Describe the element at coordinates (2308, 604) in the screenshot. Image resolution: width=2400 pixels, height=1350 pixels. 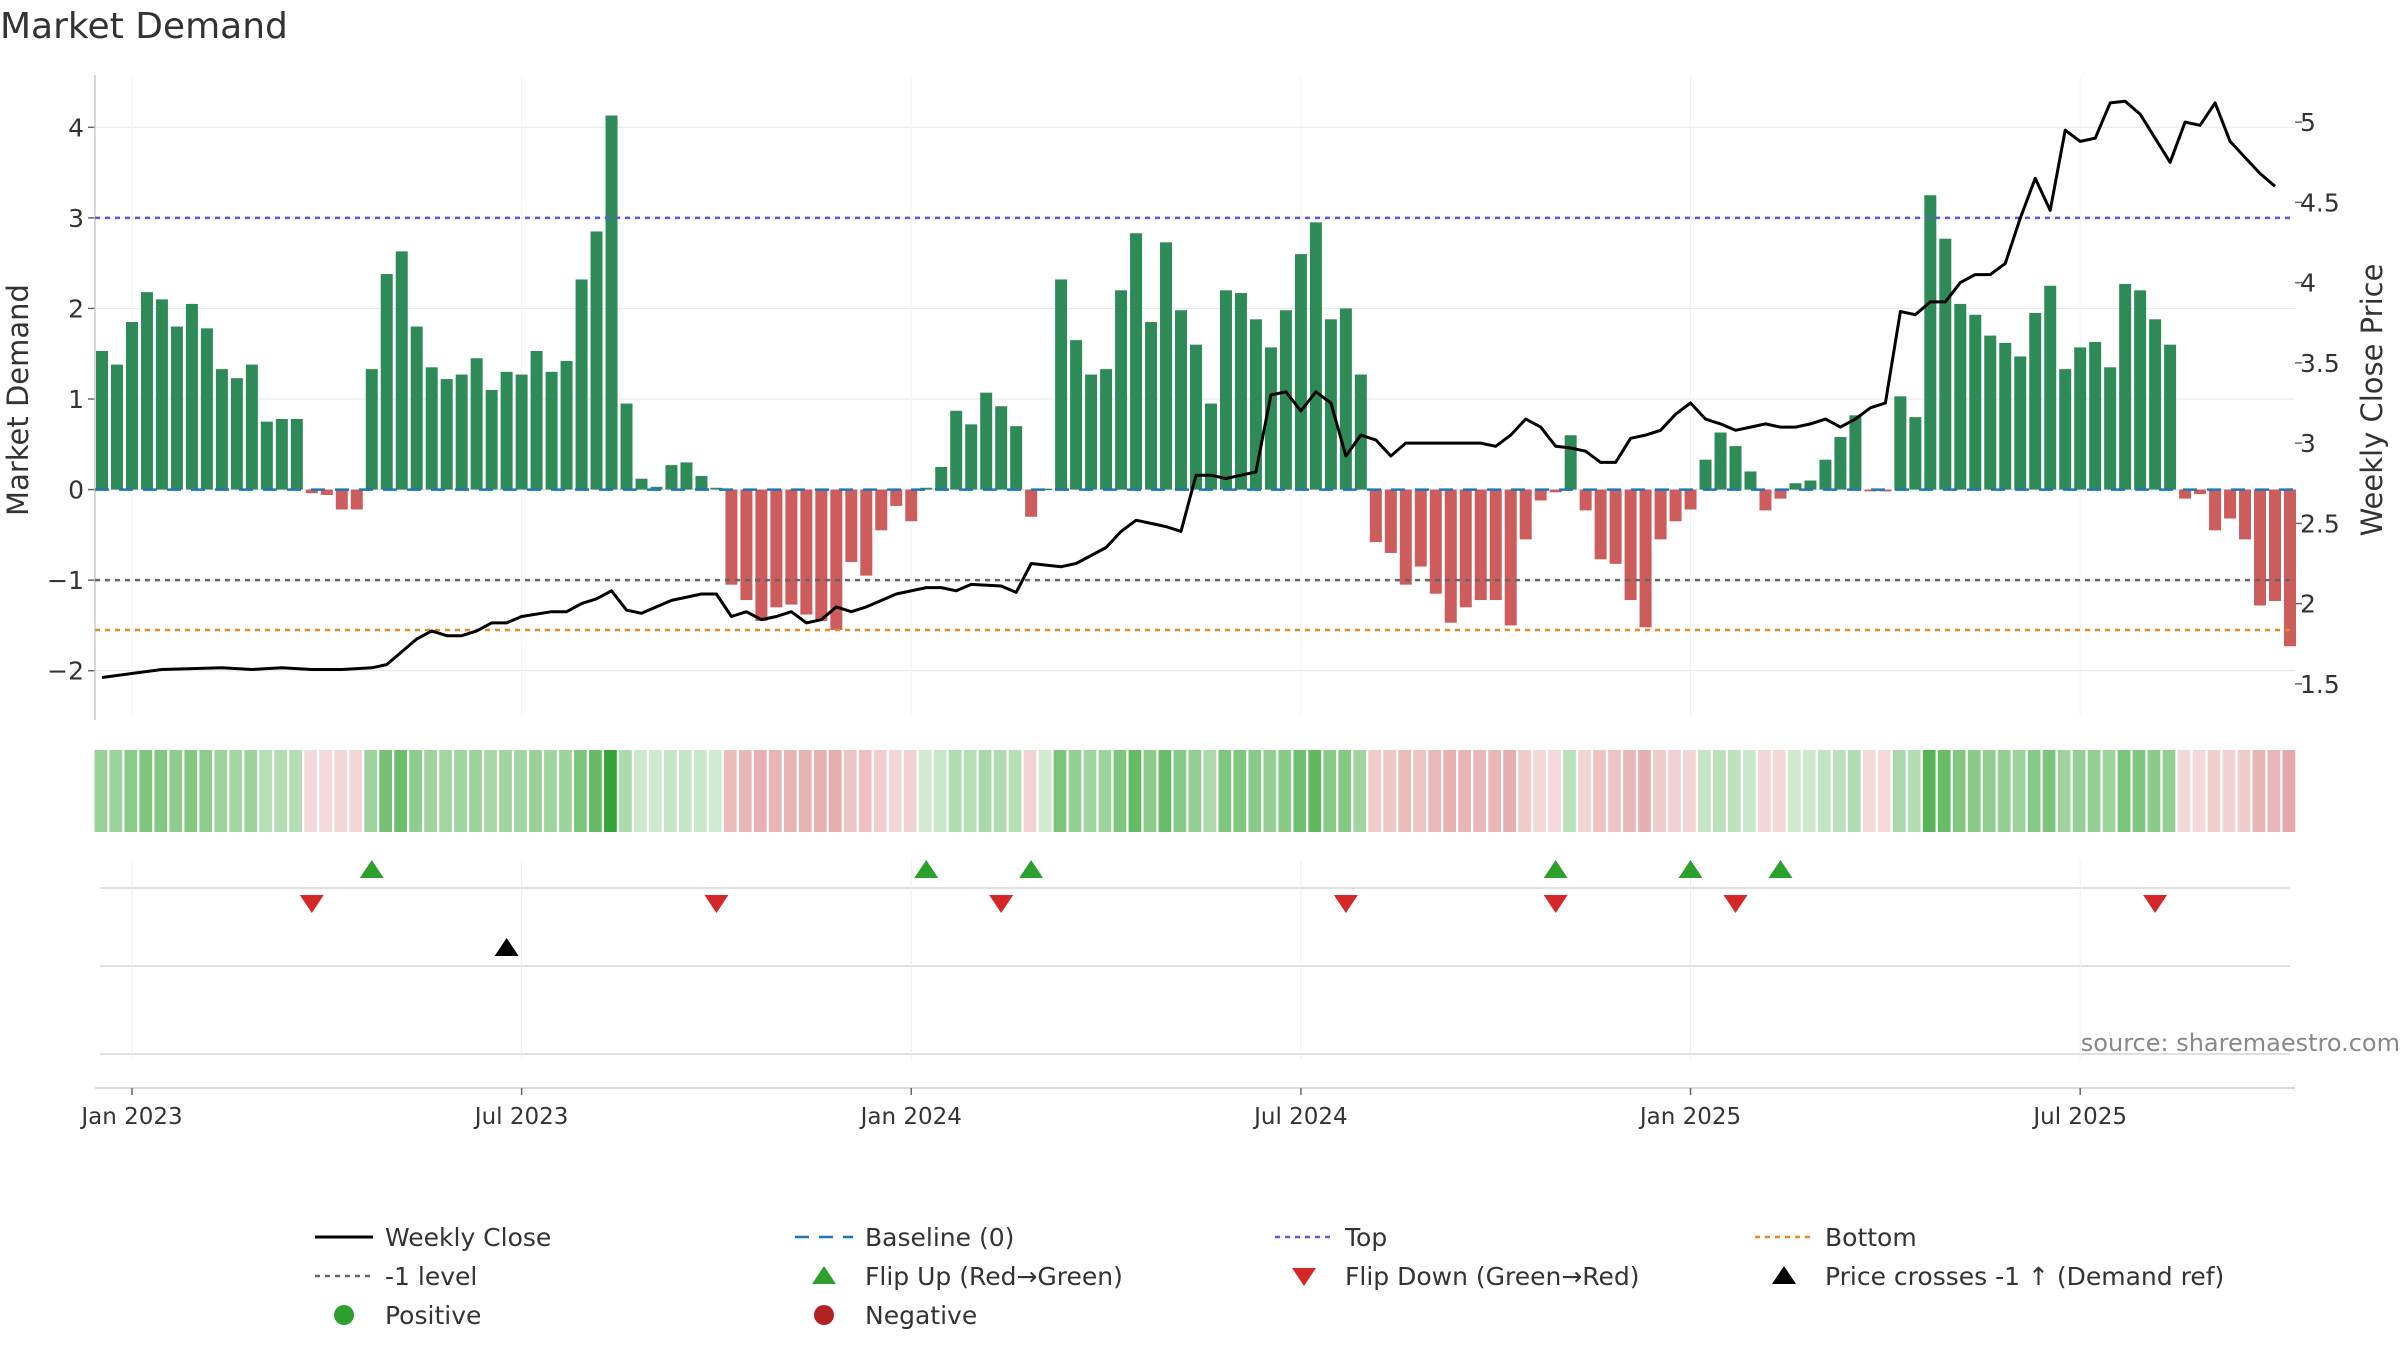
I see `y2-tick-label: 2` at that location.